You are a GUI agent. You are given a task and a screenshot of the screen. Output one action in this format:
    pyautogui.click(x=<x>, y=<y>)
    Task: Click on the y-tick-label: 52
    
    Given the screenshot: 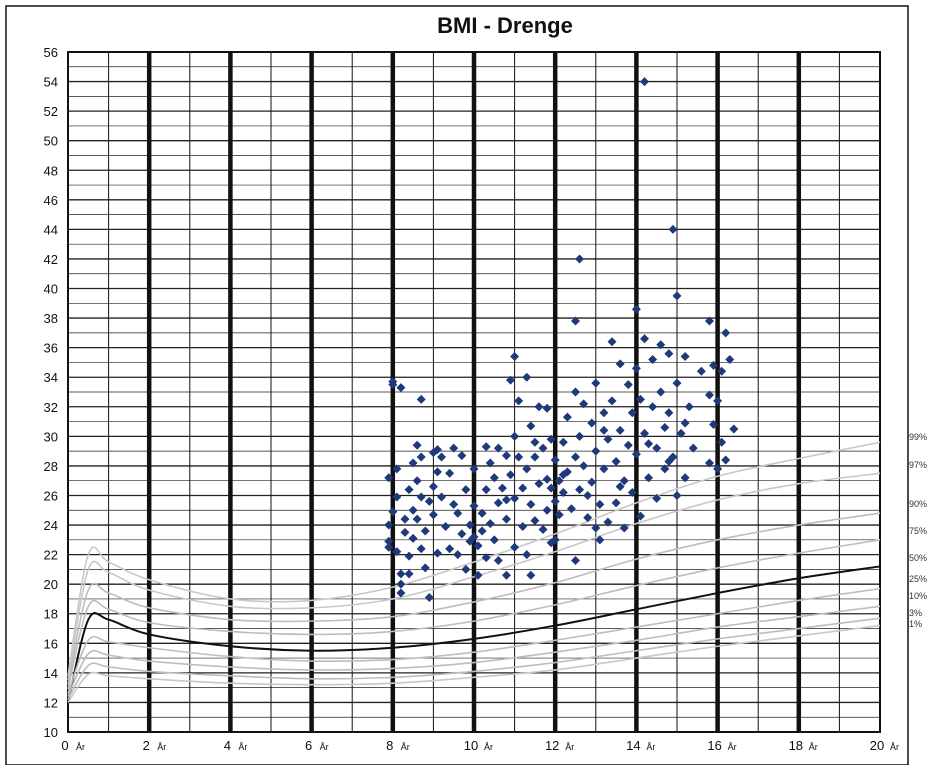 What is the action you would take?
    pyautogui.click(x=51, y=111)
    